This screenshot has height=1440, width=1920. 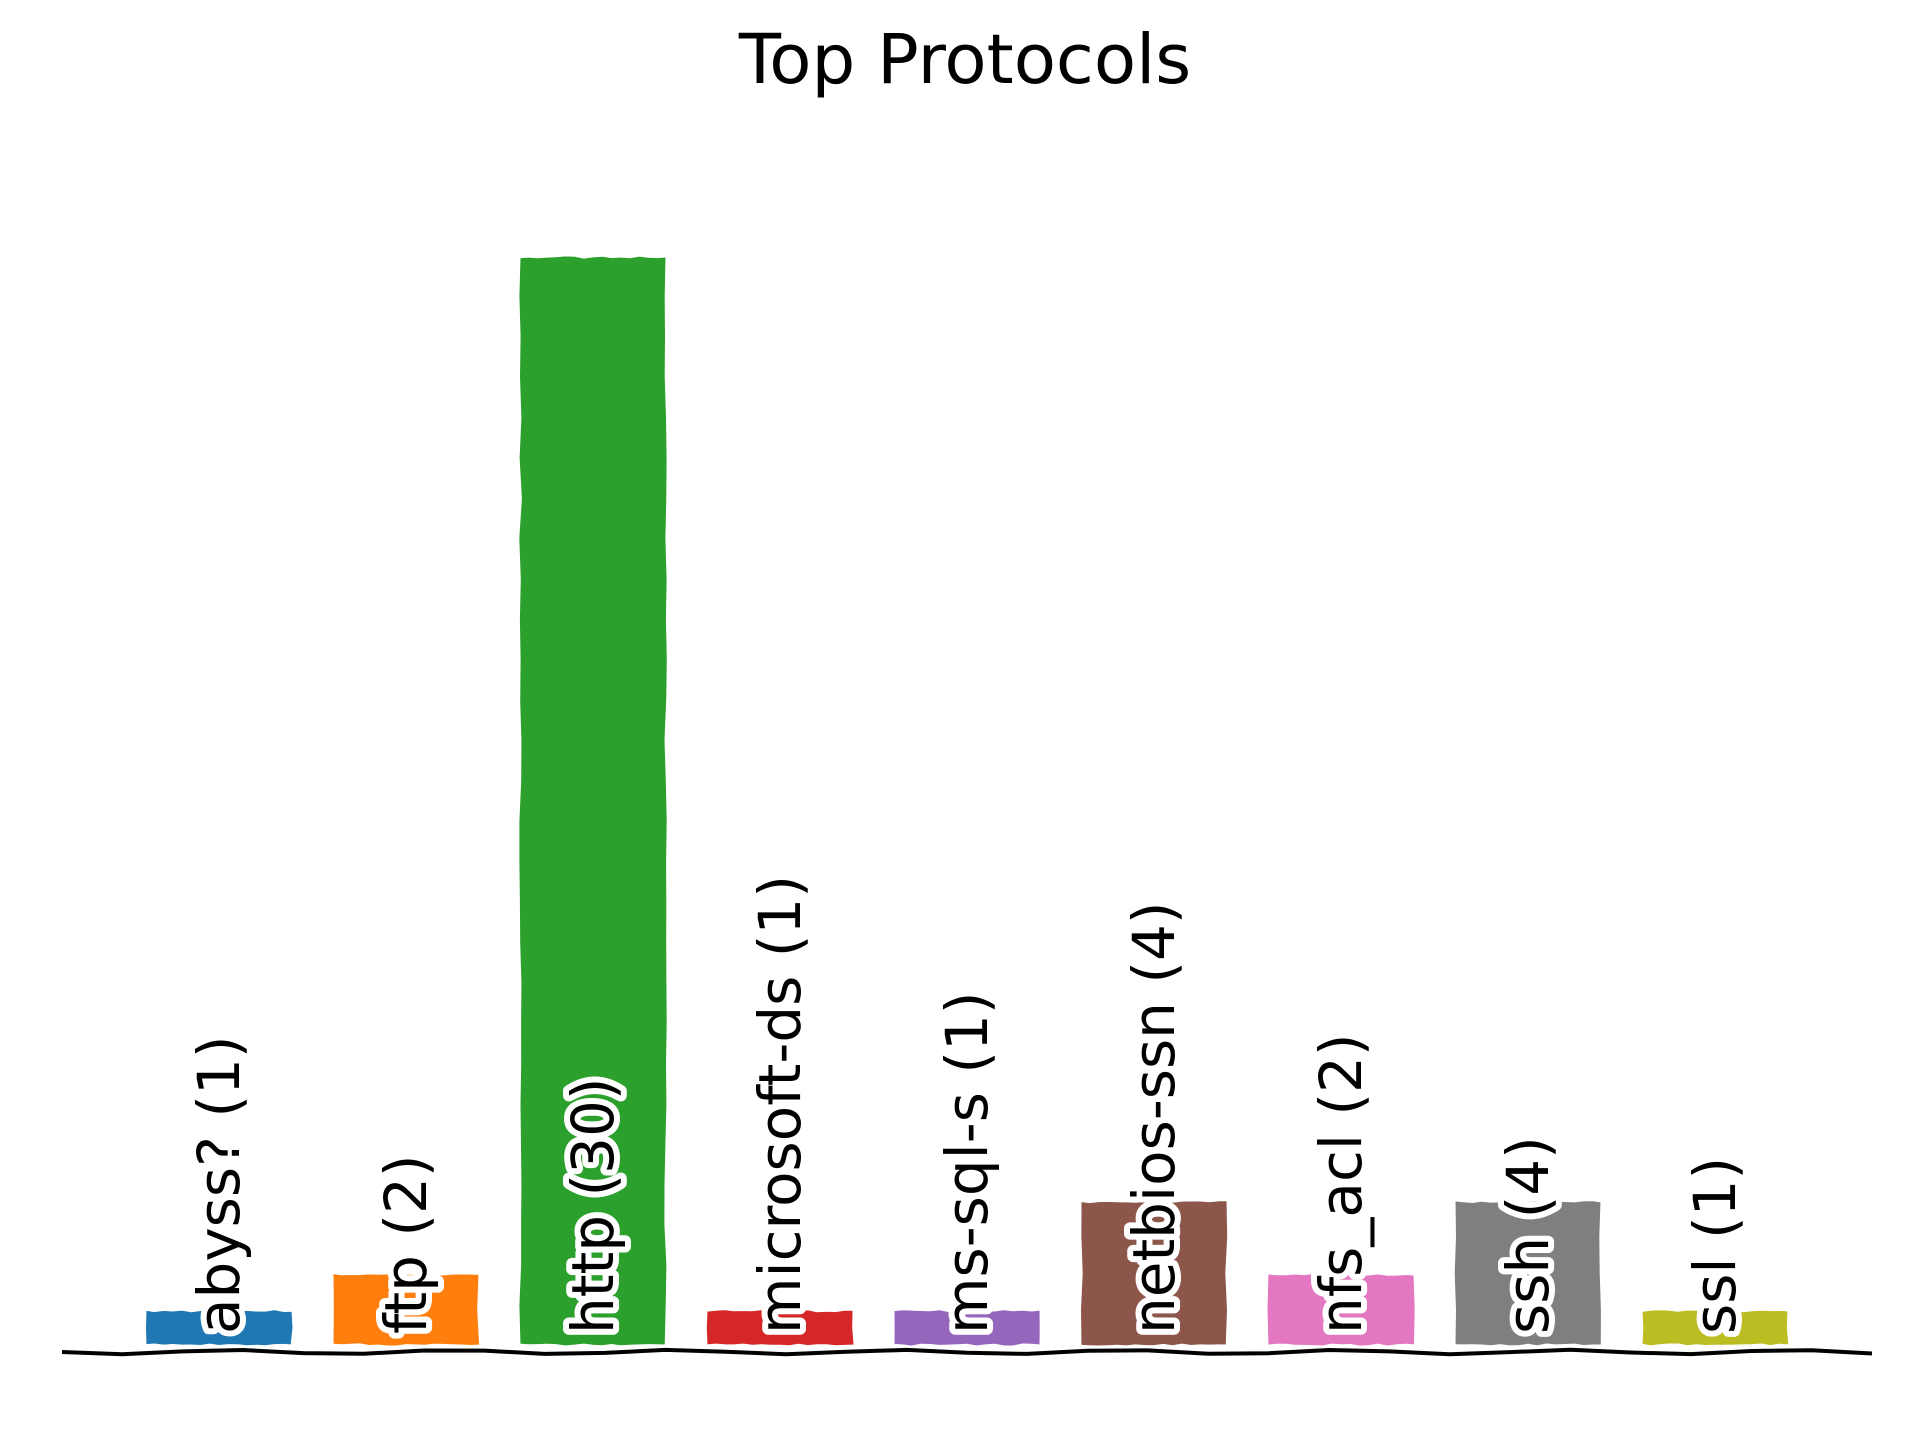 What do you see at coordinates (967, 1328) in the screenshot?
I see `bar-ms-sql-s` at bounding box center [967, 1328].